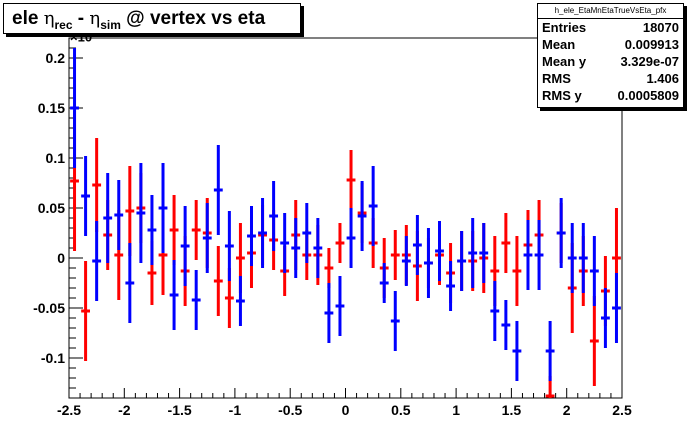  I want to click on y-tick-label: -0.05, so click(49, 308).